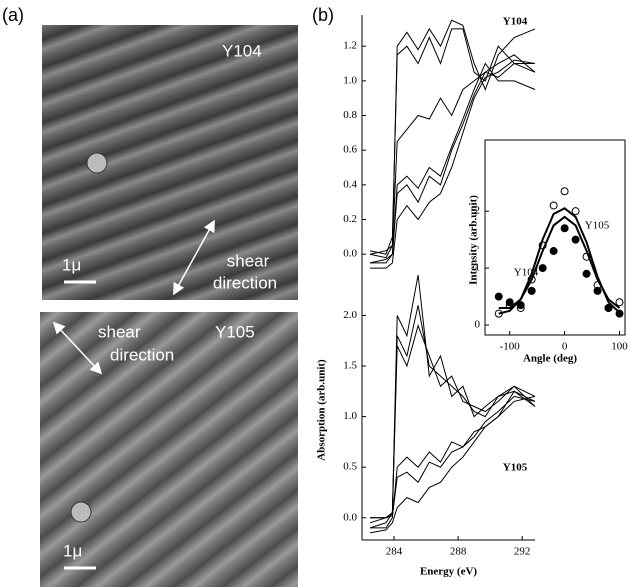  What do you see at coordinates (350, 219) in the screenshot?
I see `y-tick-label: 0.2` at bounding box center [350, 219].